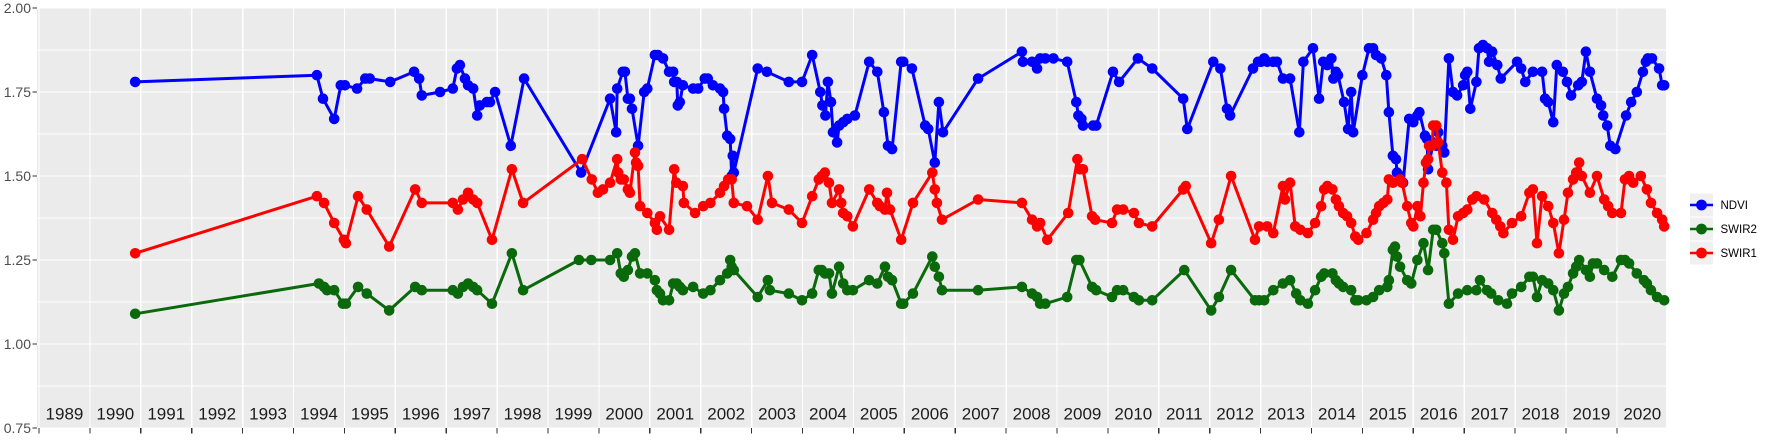  I want to click on x-tick-label: 1992, so click(217, 414).